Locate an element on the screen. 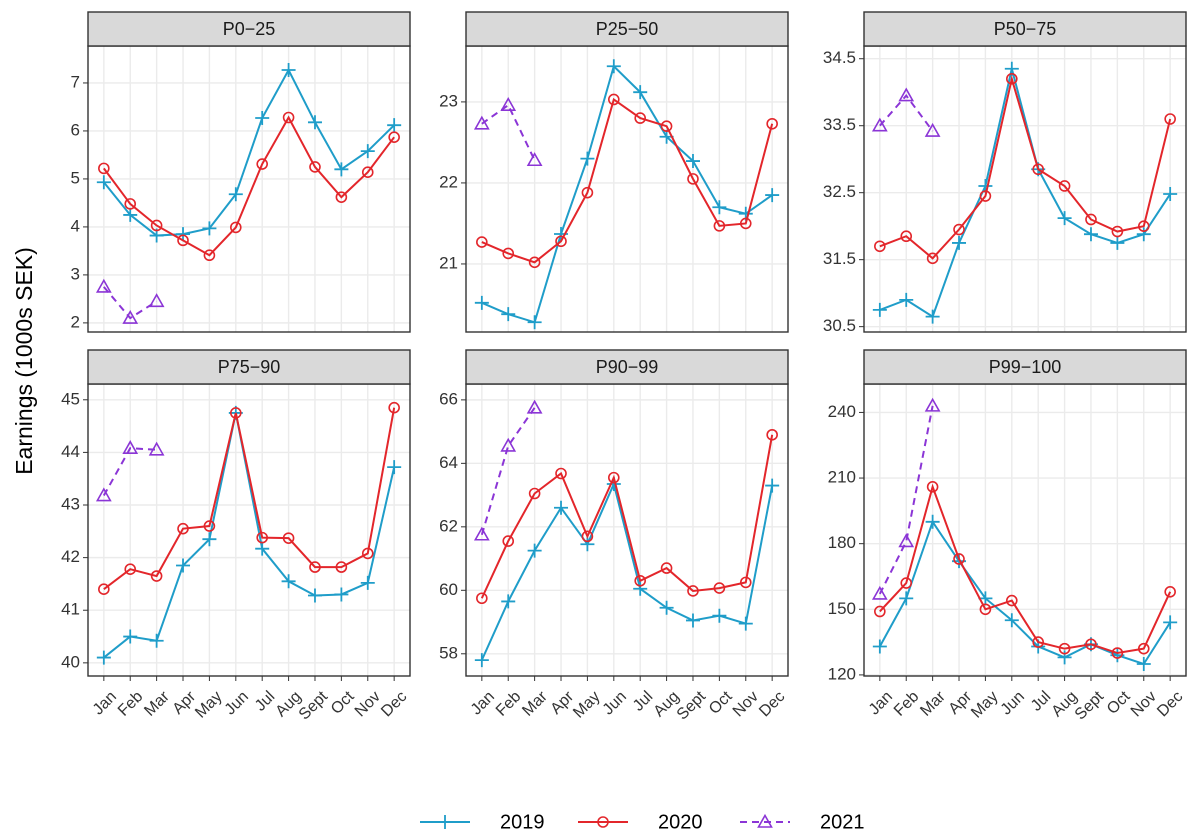  x-tick-label: Oct is located at coordinates (721, 703).